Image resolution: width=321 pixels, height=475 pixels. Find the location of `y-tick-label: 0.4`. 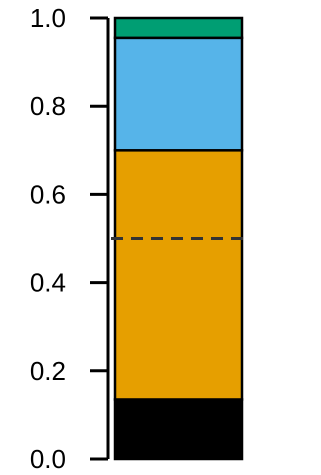

y-tick-label: 0.4 is located at coordinates (48, 283).